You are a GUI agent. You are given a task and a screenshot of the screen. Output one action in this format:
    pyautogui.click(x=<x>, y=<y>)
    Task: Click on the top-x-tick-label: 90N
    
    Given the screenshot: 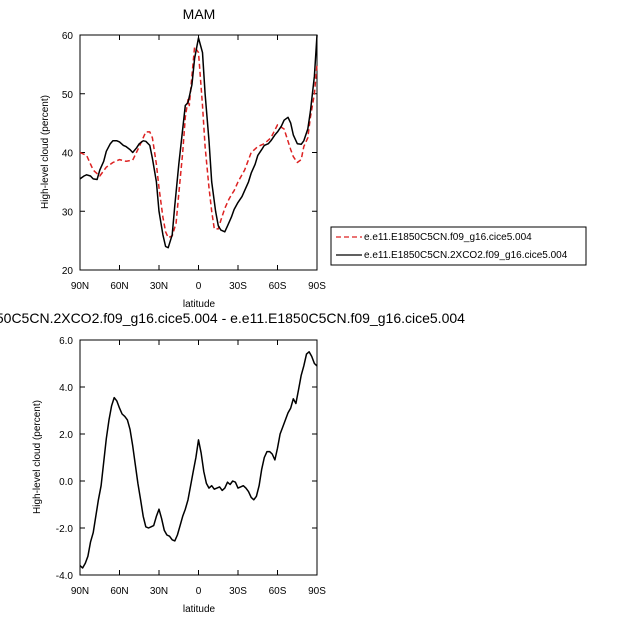 What is the action you would take?
    pyautogui.click(x=80, y=286)
    